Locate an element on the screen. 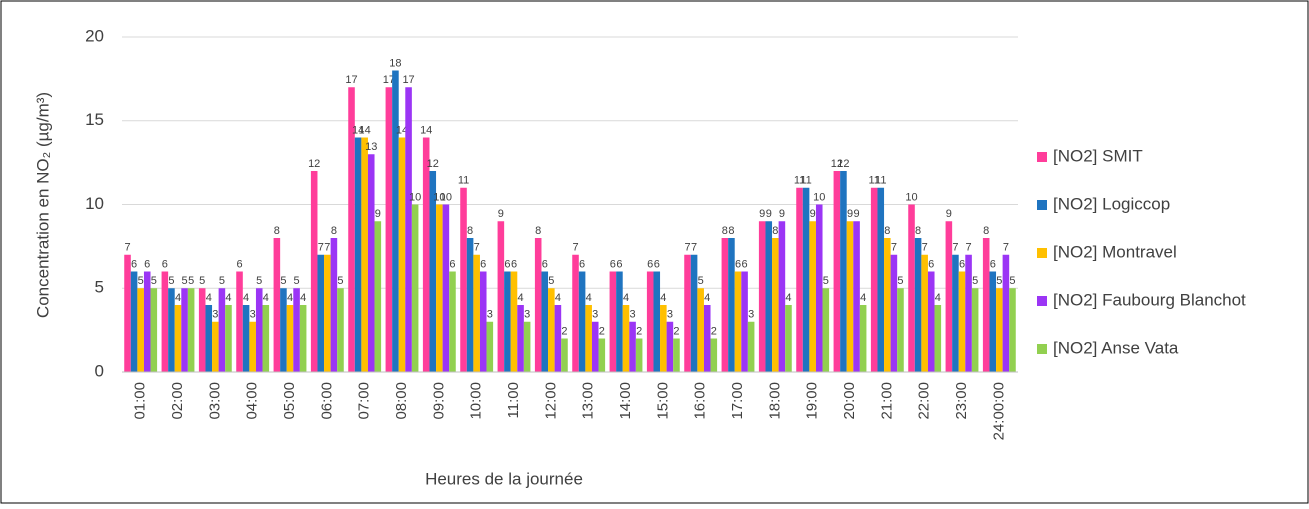 The height and width of the screenshot is (509, 1309). legend-label: [NO2] Anse Vata is located at coordinates (1116, 347).